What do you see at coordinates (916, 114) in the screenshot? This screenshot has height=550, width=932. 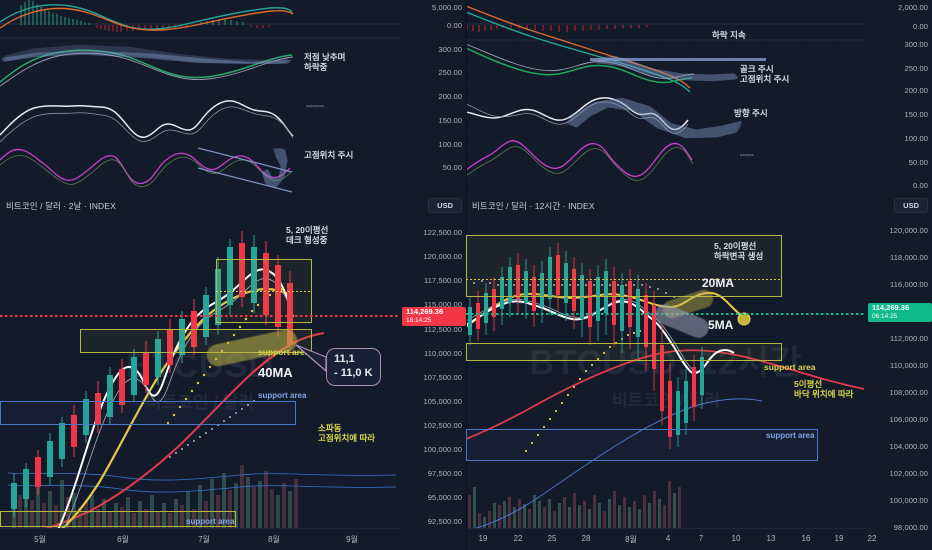 I see `scale-tick: 150.00` at bounding box center [916, 114].